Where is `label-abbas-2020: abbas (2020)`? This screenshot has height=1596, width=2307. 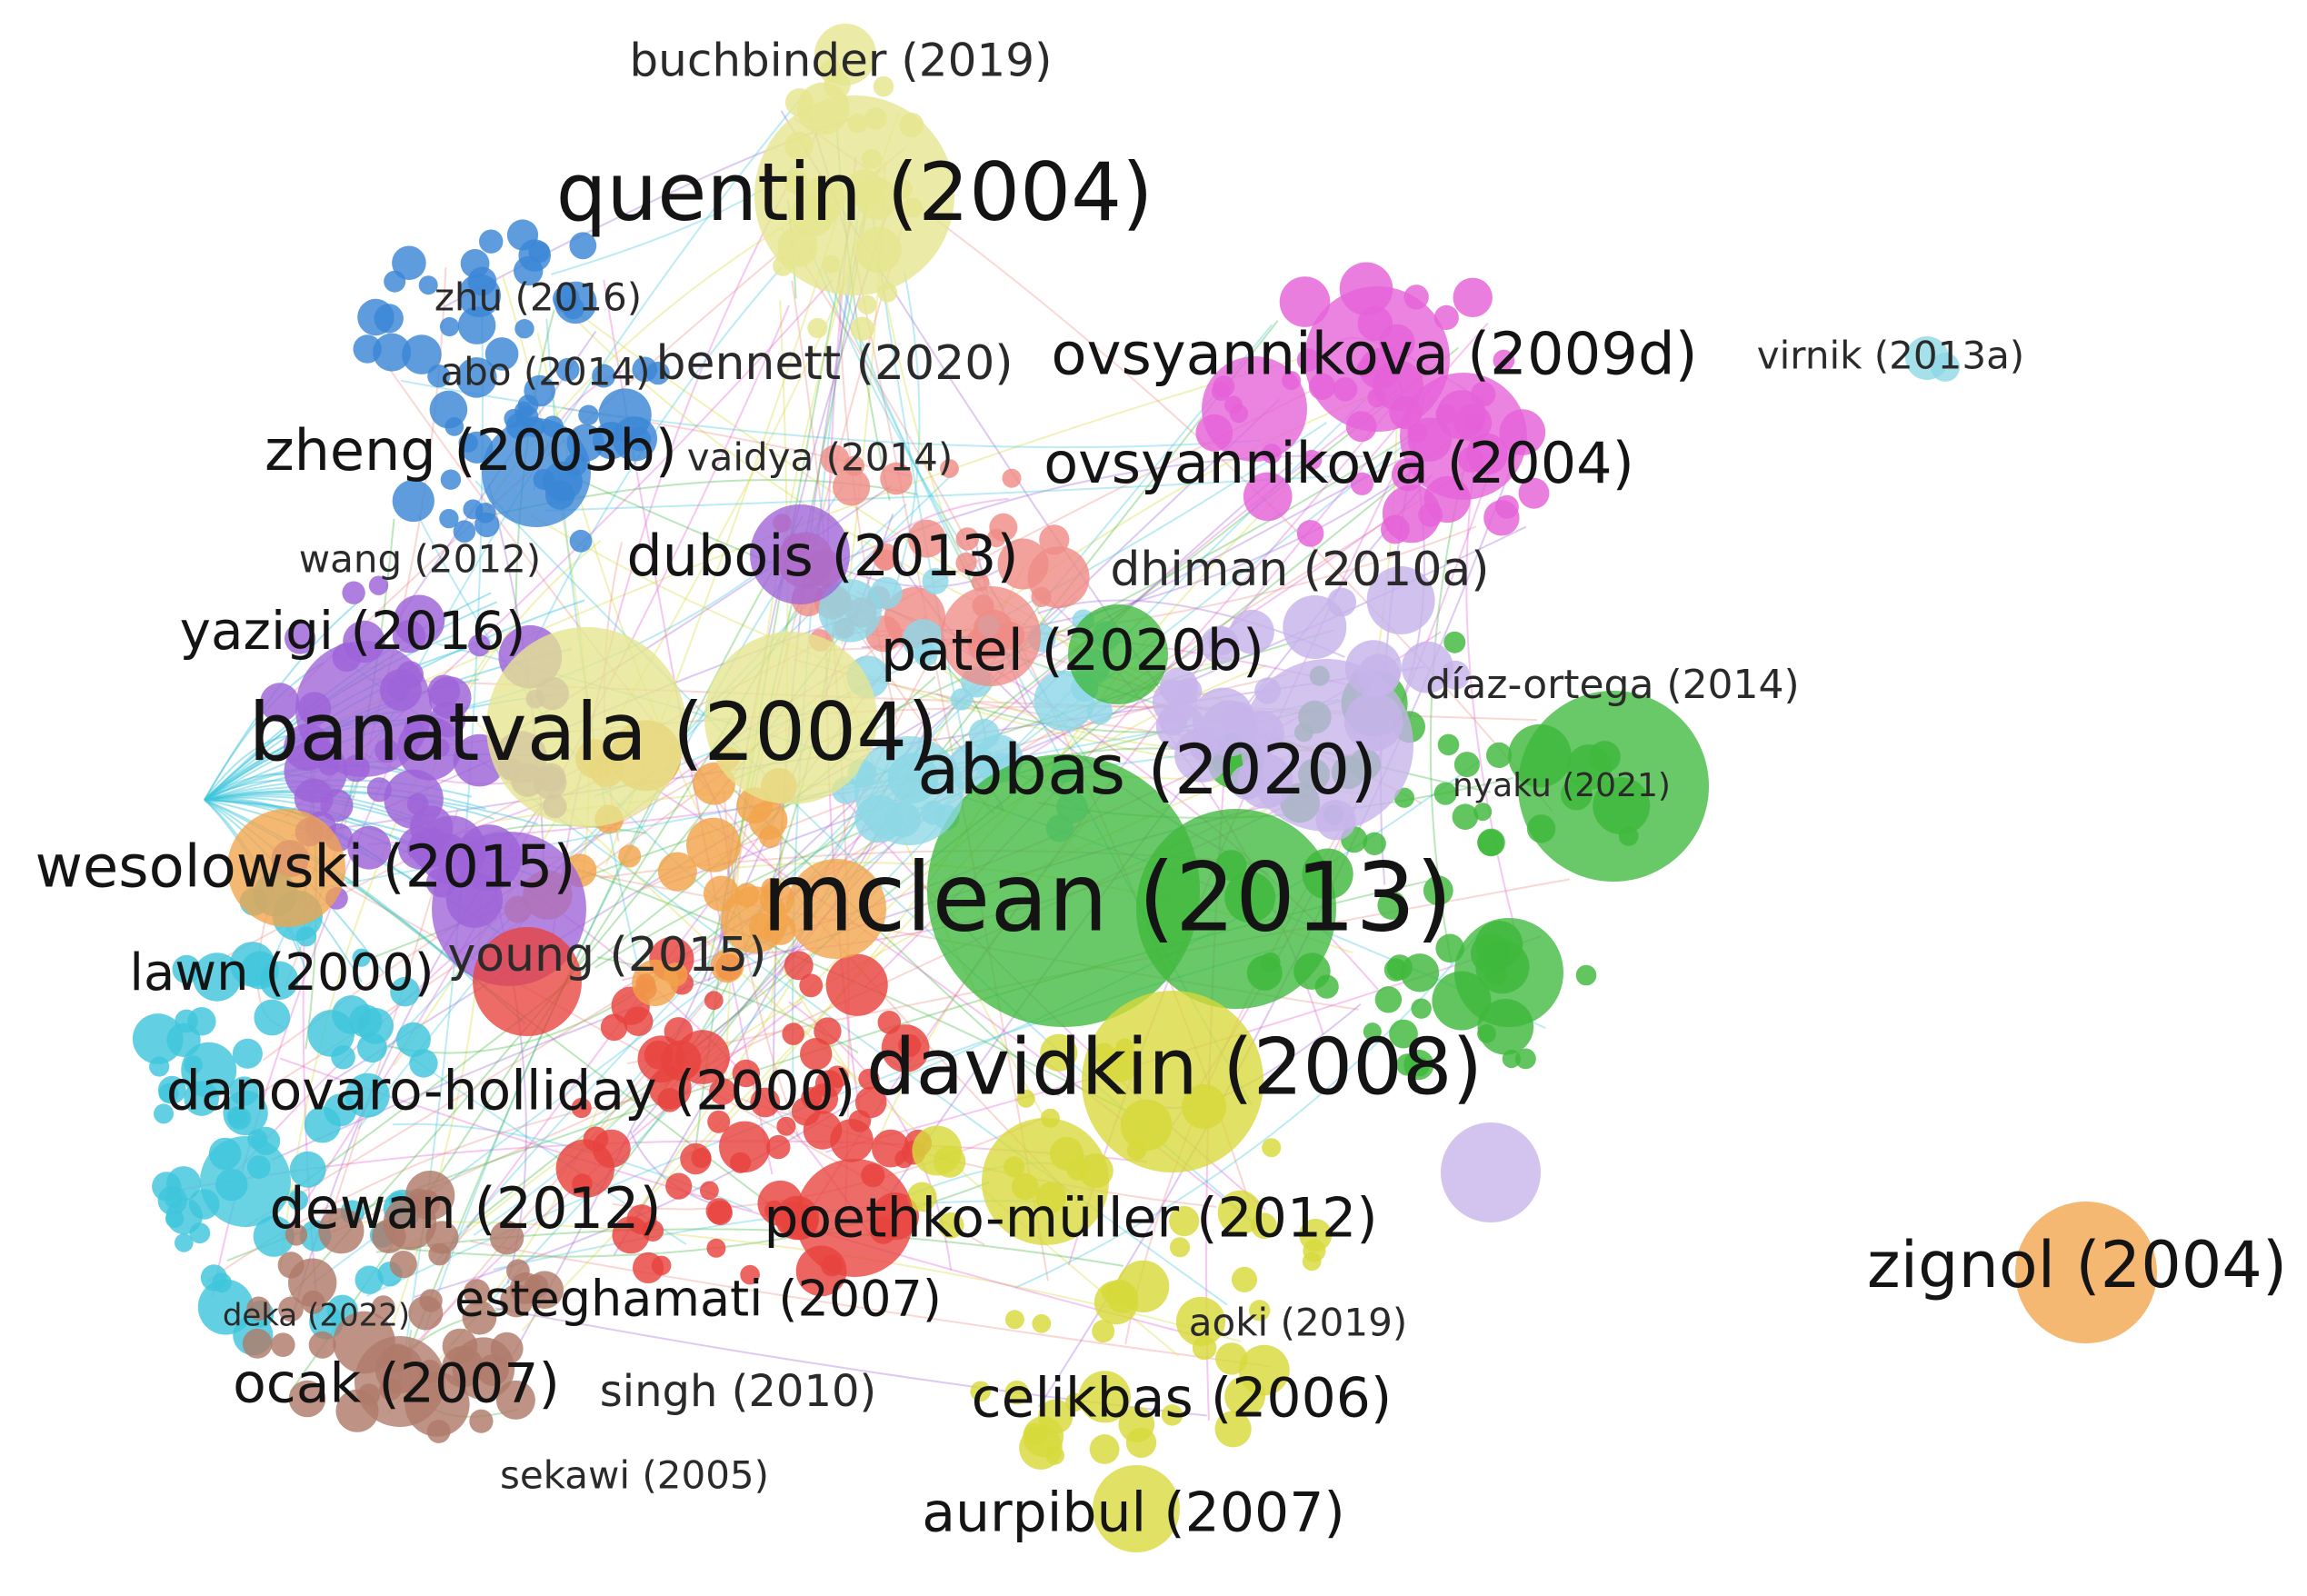
label-abbas-2020: abbas (2020) is located at coordinates (1147, 769).